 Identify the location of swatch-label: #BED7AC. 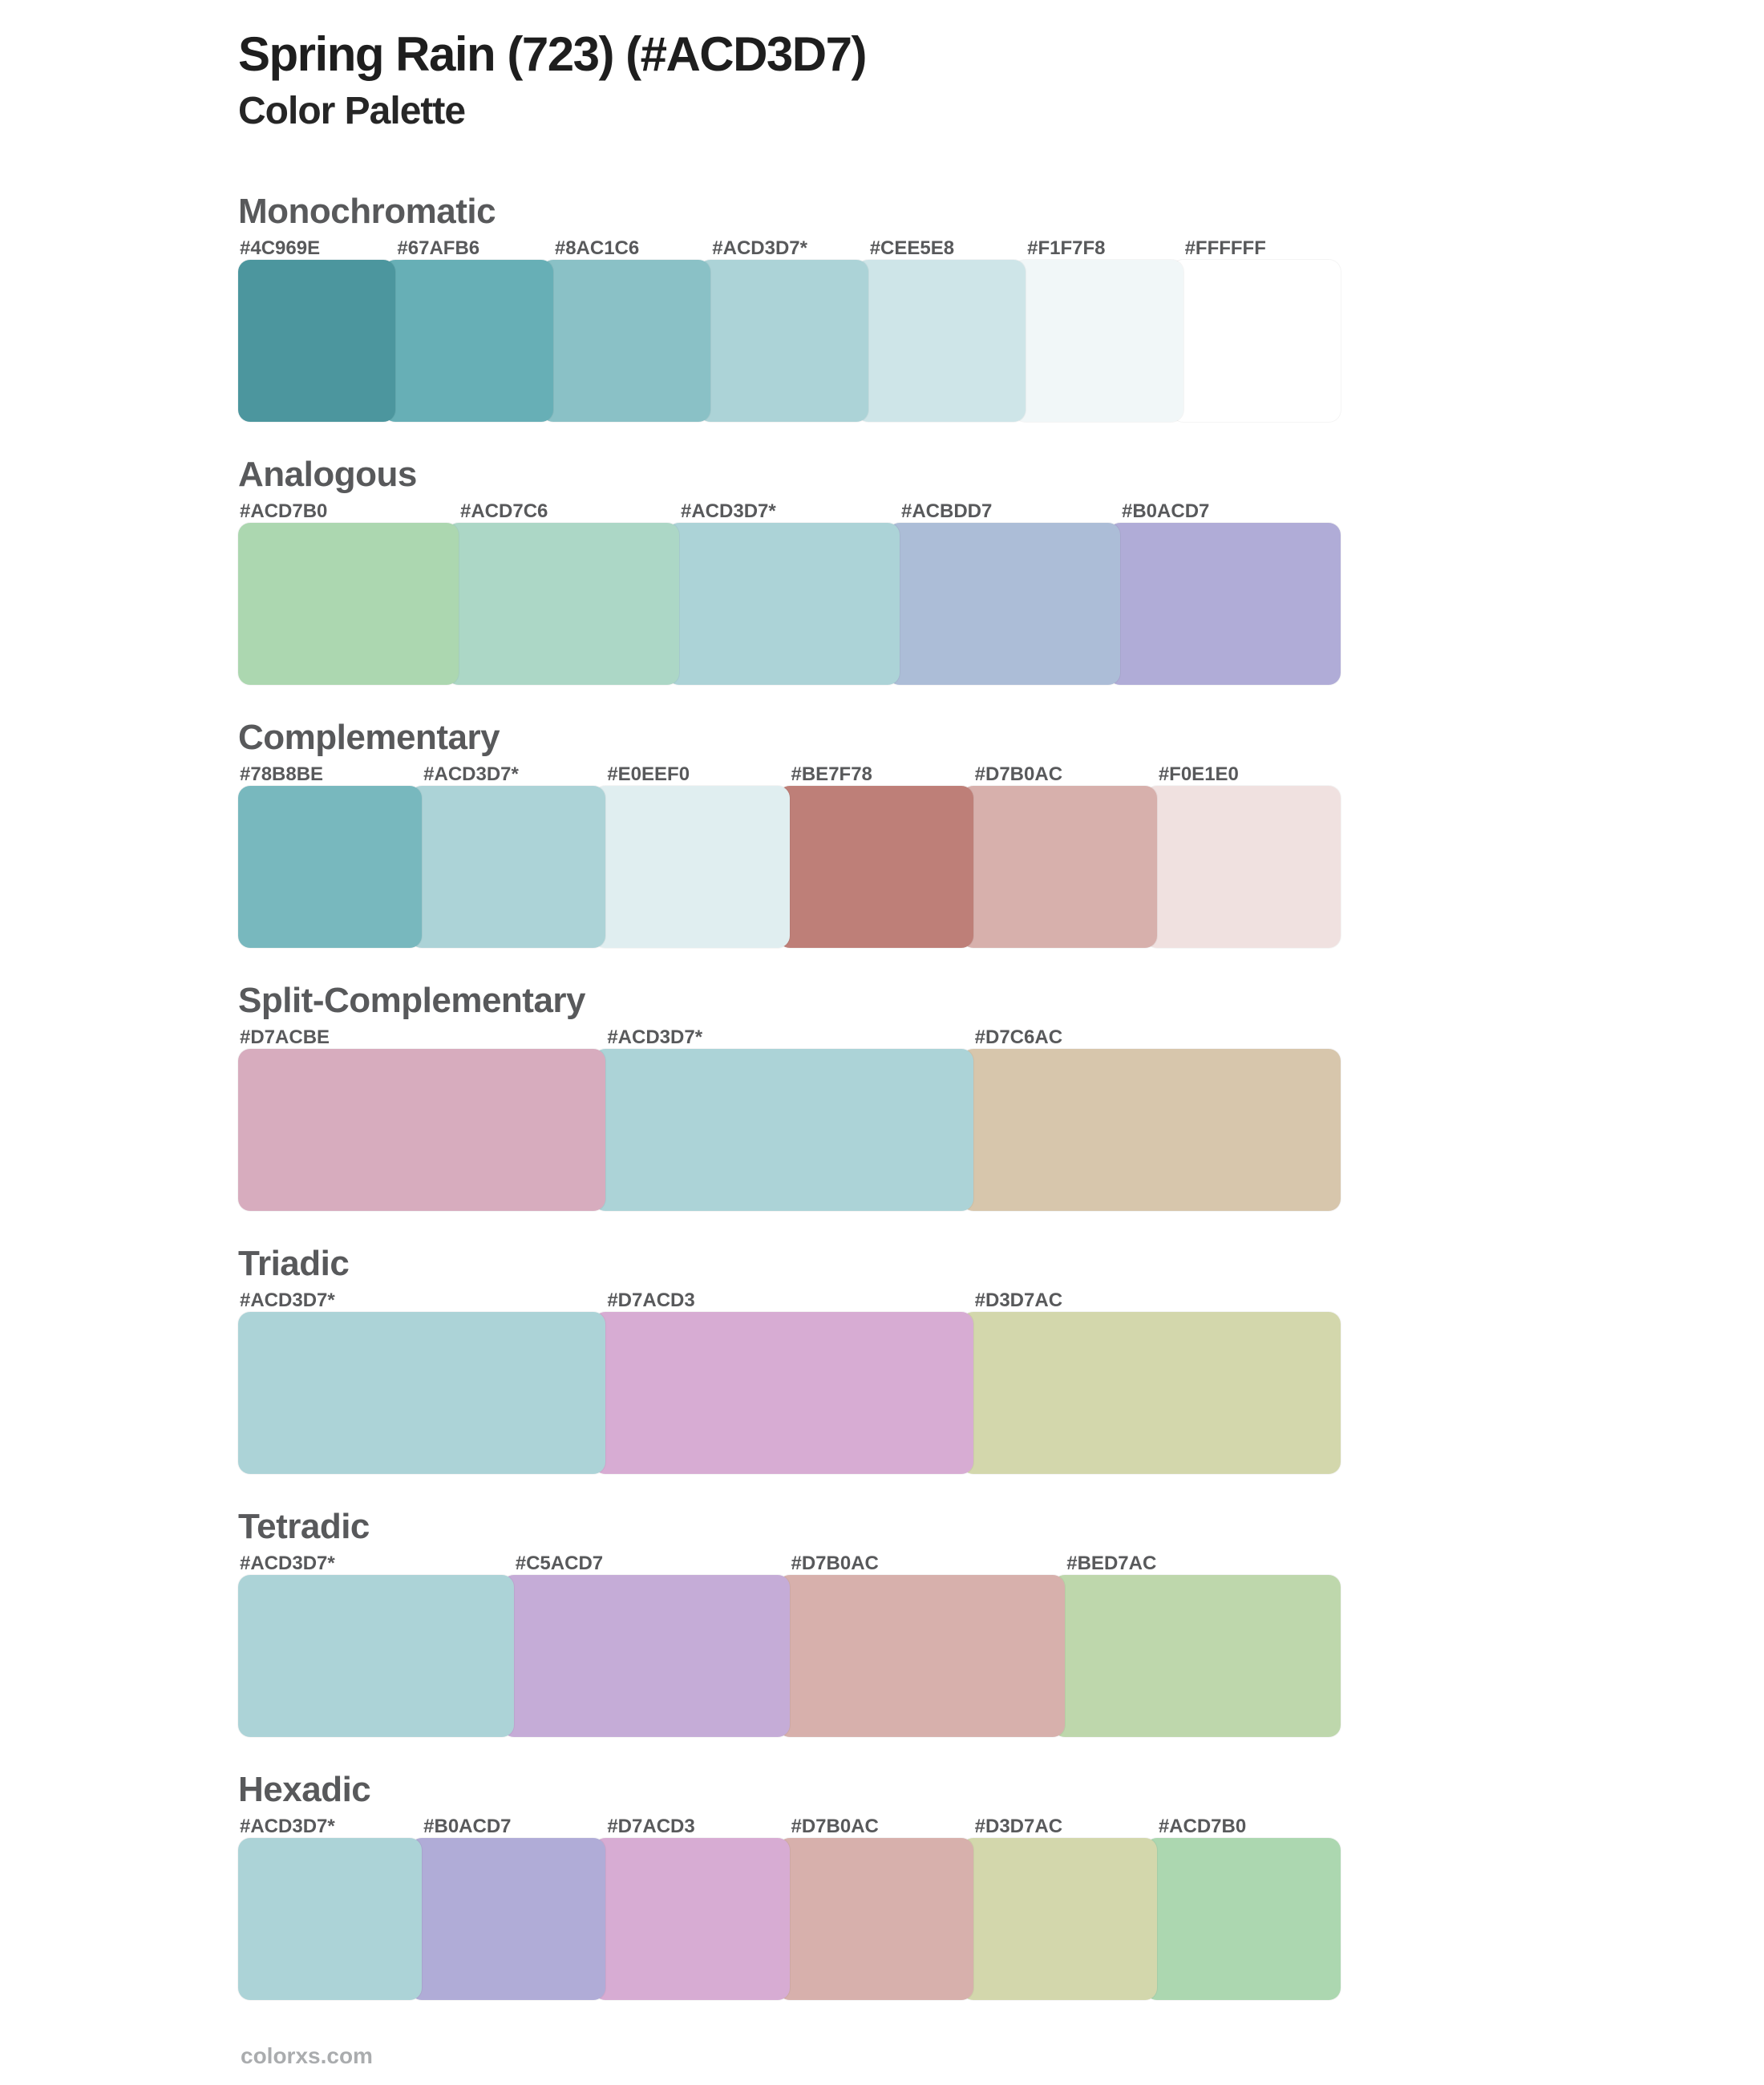
(1111, 1563).